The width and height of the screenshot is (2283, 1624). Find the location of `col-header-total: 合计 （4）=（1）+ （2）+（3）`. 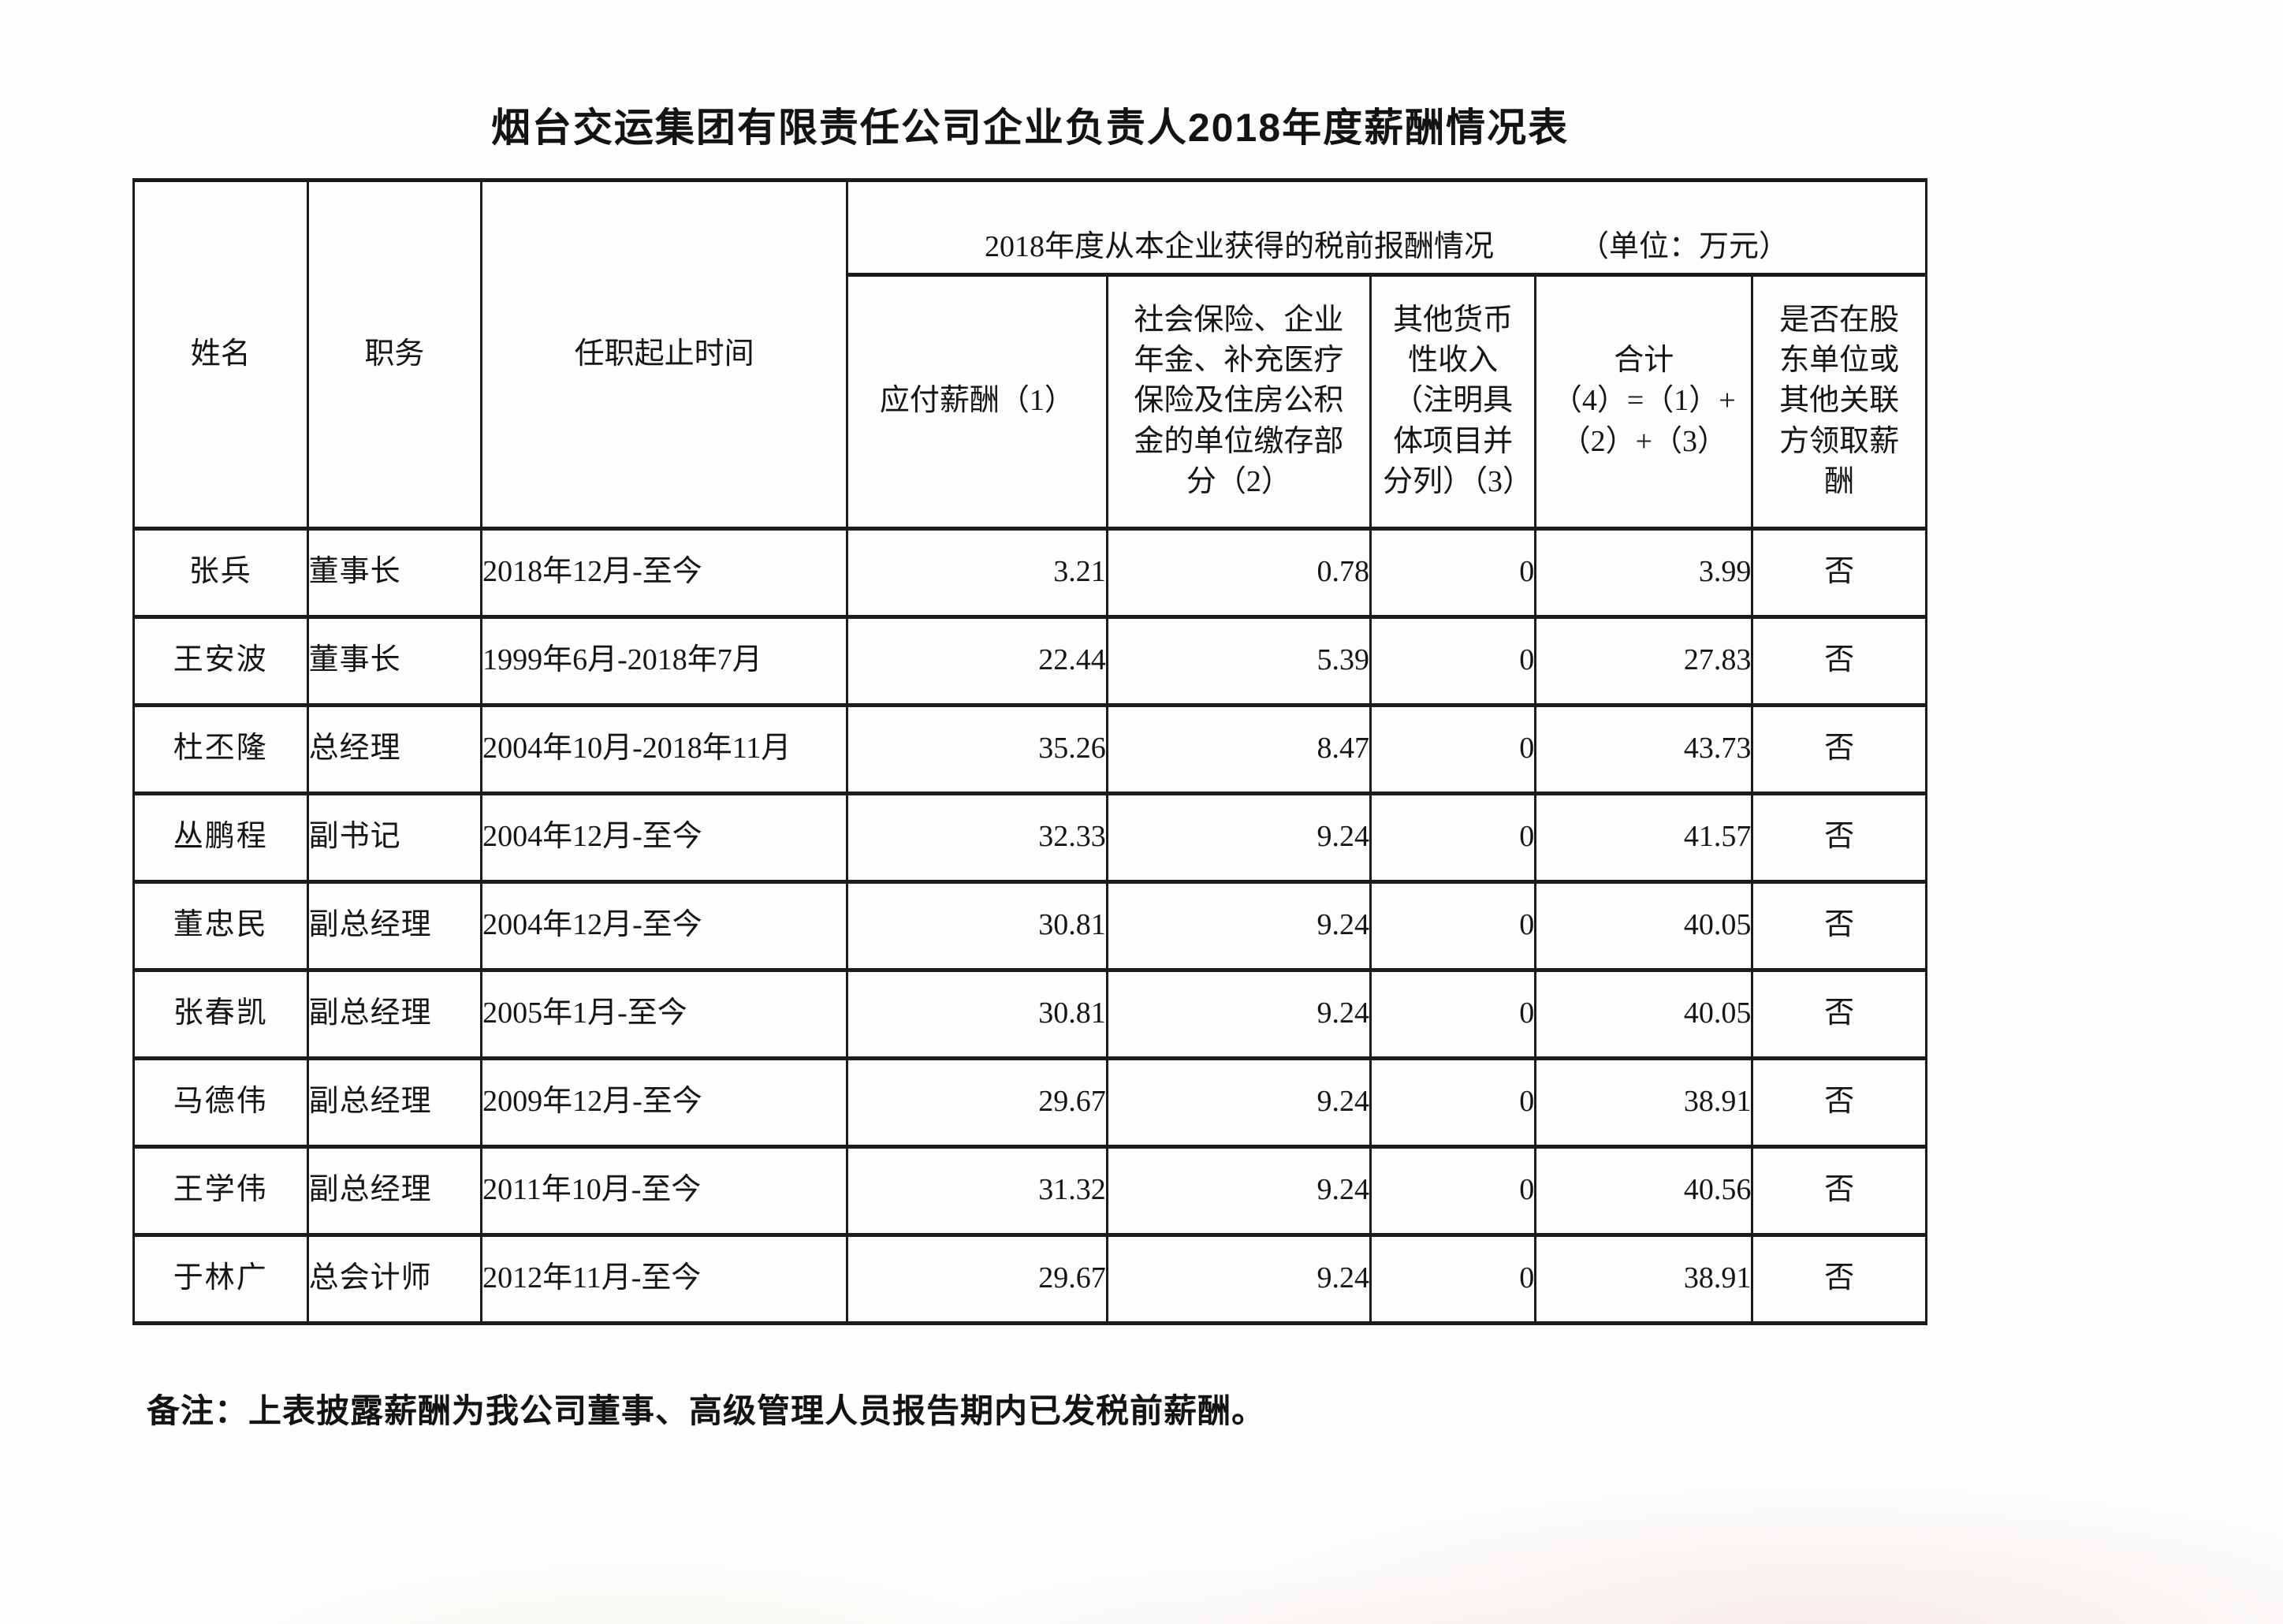

col-header-total: 合计 （4）=（1）+ （2）+（3） is located at coordinates (1644, 401).